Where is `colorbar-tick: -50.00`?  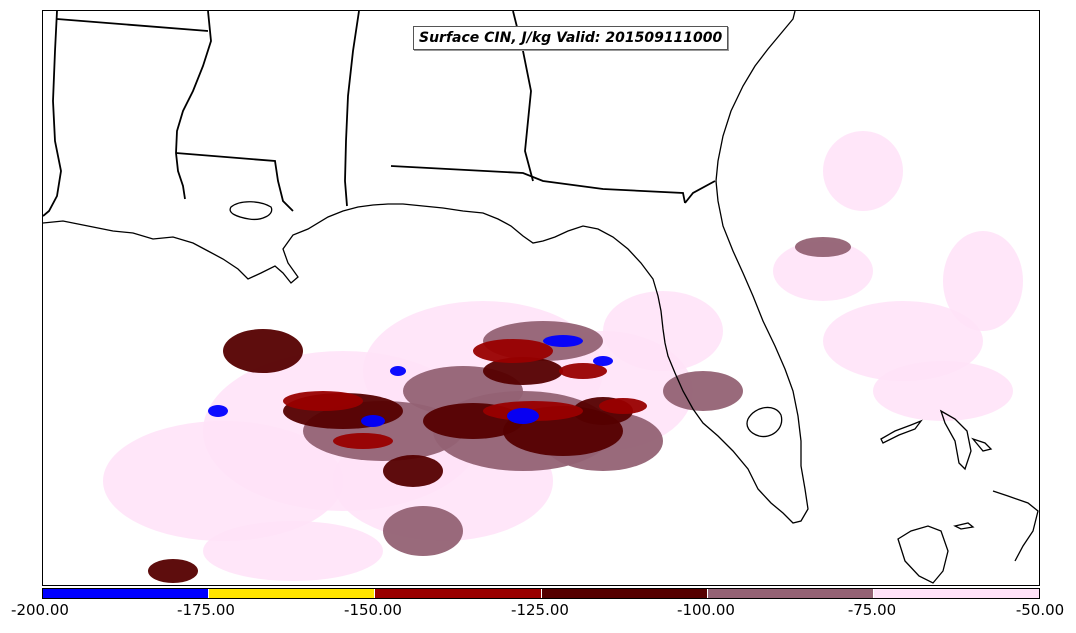 colorbar-tick: -50.00 is located at coordinates (1040, 610).